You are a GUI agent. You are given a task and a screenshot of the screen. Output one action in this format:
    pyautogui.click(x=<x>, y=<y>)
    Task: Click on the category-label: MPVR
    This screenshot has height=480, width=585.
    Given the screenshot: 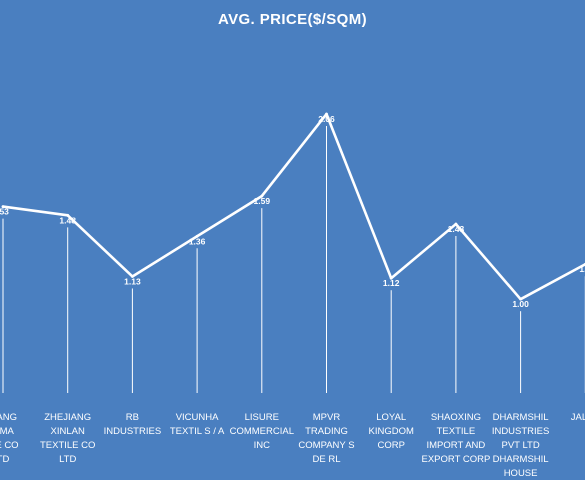 What is the action you would take?
    pyautogui.click(x=327, y=417)
    